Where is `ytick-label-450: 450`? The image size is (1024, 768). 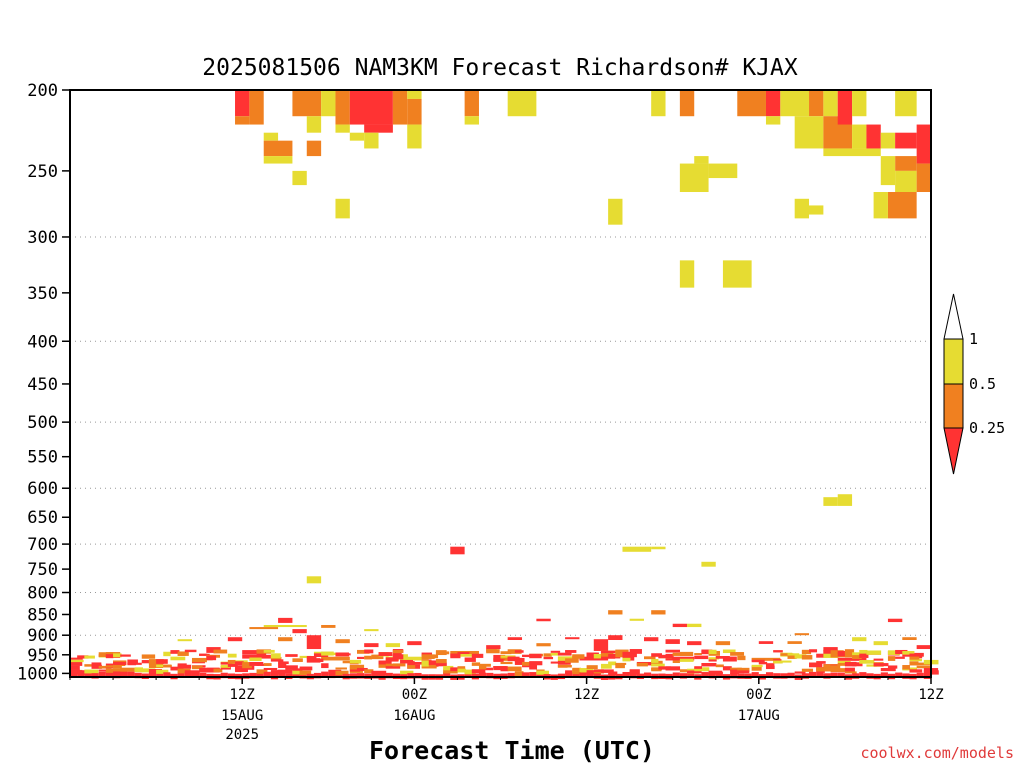
ytick-label-450: 450 is located at coordinates (42, 385).